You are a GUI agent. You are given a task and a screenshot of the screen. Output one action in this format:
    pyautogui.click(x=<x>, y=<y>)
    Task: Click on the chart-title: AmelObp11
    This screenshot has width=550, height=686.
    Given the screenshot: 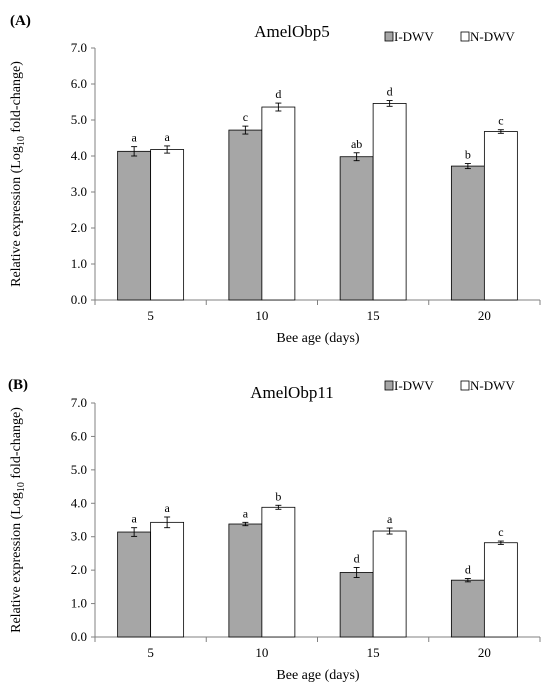 What is the action you would take?
    pyautogui.click(x=291, y=392)
    